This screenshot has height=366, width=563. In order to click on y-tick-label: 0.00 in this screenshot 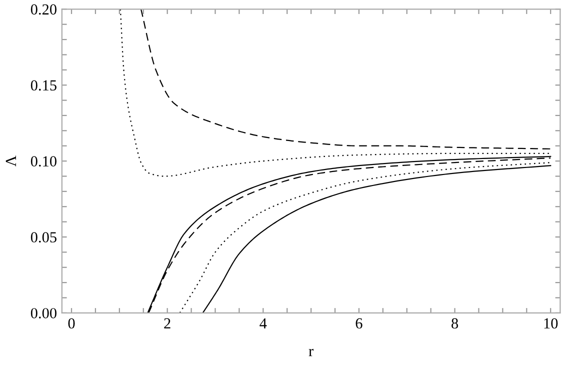, I will do `click(43, 313)`.